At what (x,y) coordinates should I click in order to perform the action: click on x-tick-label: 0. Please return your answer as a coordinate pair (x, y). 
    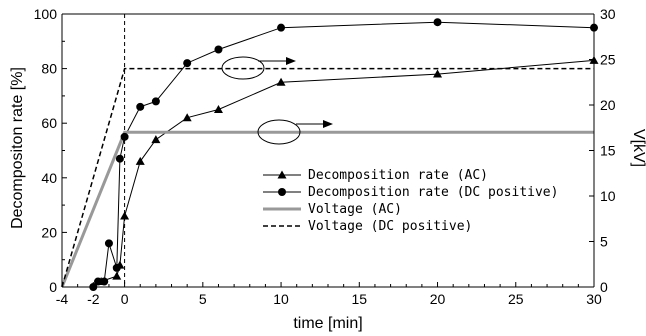
    Looking at the image, I should click on (125, 299).